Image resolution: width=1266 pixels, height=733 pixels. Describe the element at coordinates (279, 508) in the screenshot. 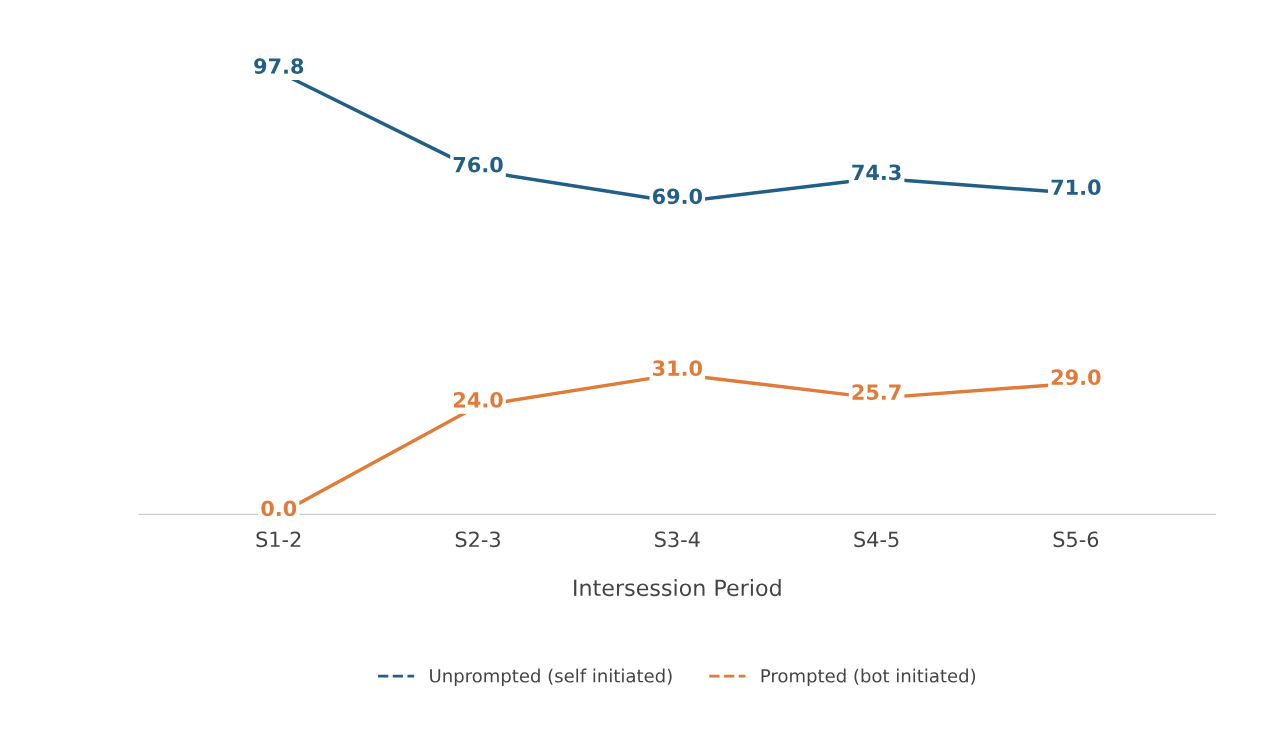

I see `data-label: 0.0` at that location.